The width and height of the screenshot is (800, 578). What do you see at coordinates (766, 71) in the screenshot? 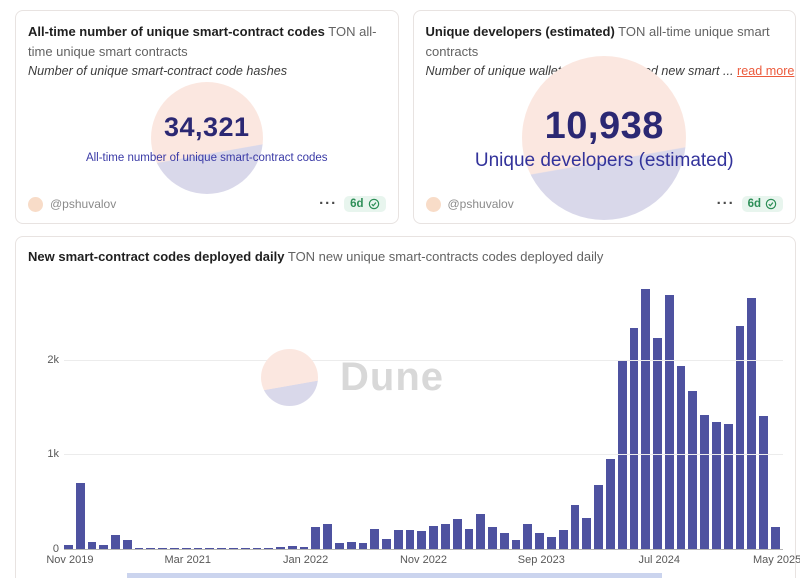
I see `read-more-link: read more` at bounding box center [766, 71].